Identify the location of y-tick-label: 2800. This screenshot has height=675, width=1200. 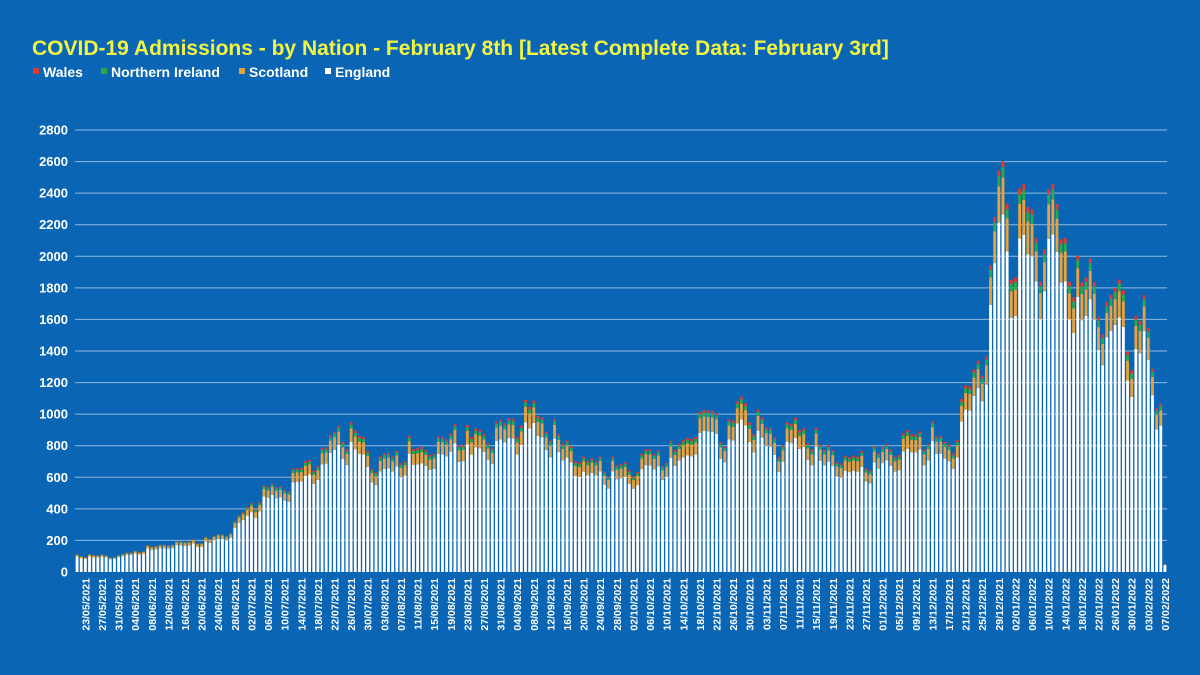
(53, 130).